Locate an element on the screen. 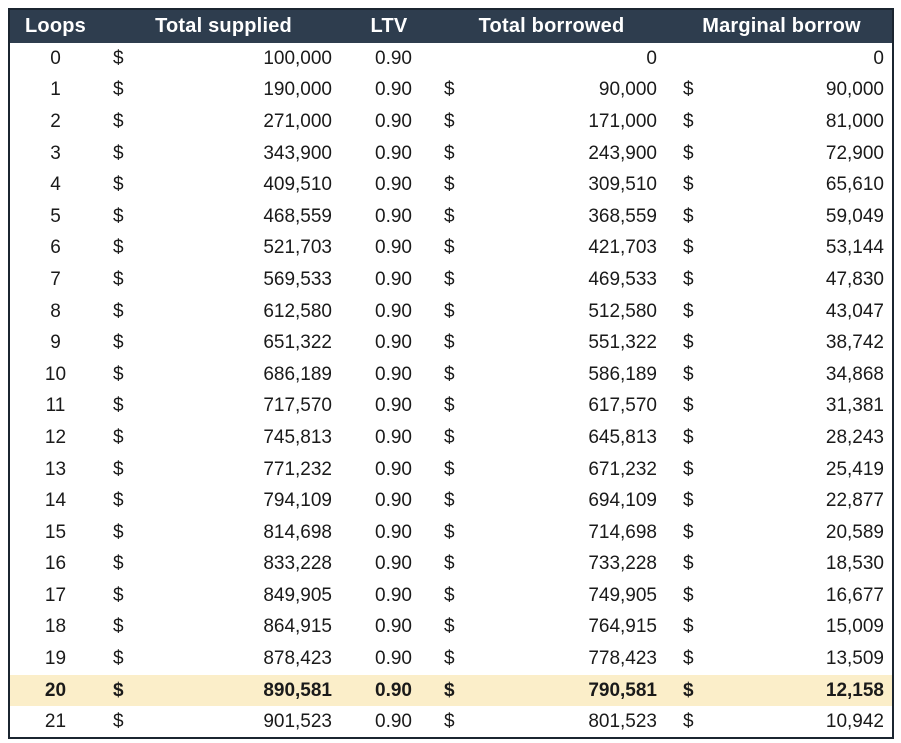 Image resolution: width=901 pixels, height=743 pixels. cell-value: 794,109 is located at coordinates (297, 501).